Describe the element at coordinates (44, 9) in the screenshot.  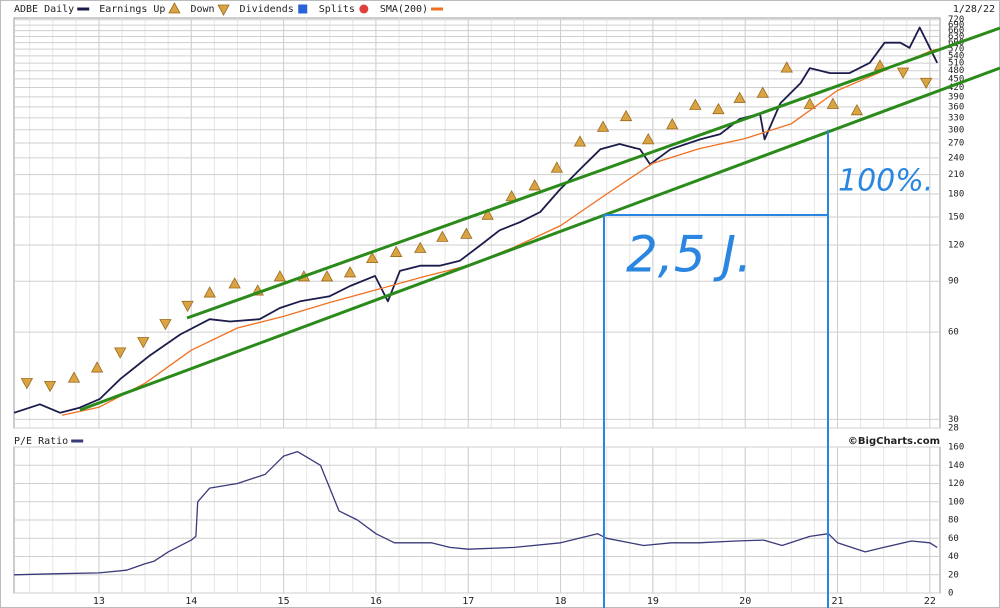
I see `legend-label: ADBE Daily` at that location.